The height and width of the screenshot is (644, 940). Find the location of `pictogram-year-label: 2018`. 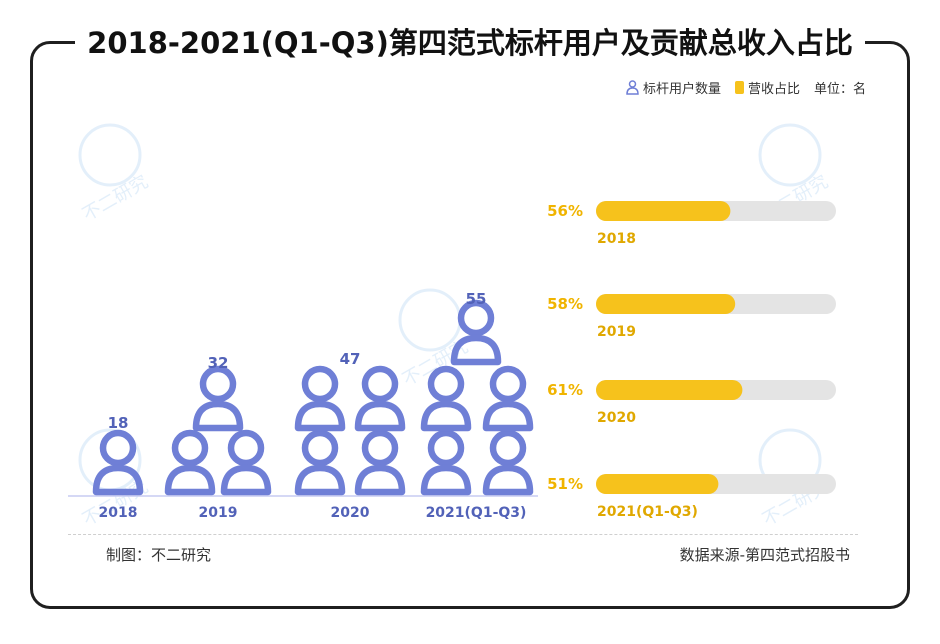

pictogram-year-label: 2018 is located at coordinates (118, 513).